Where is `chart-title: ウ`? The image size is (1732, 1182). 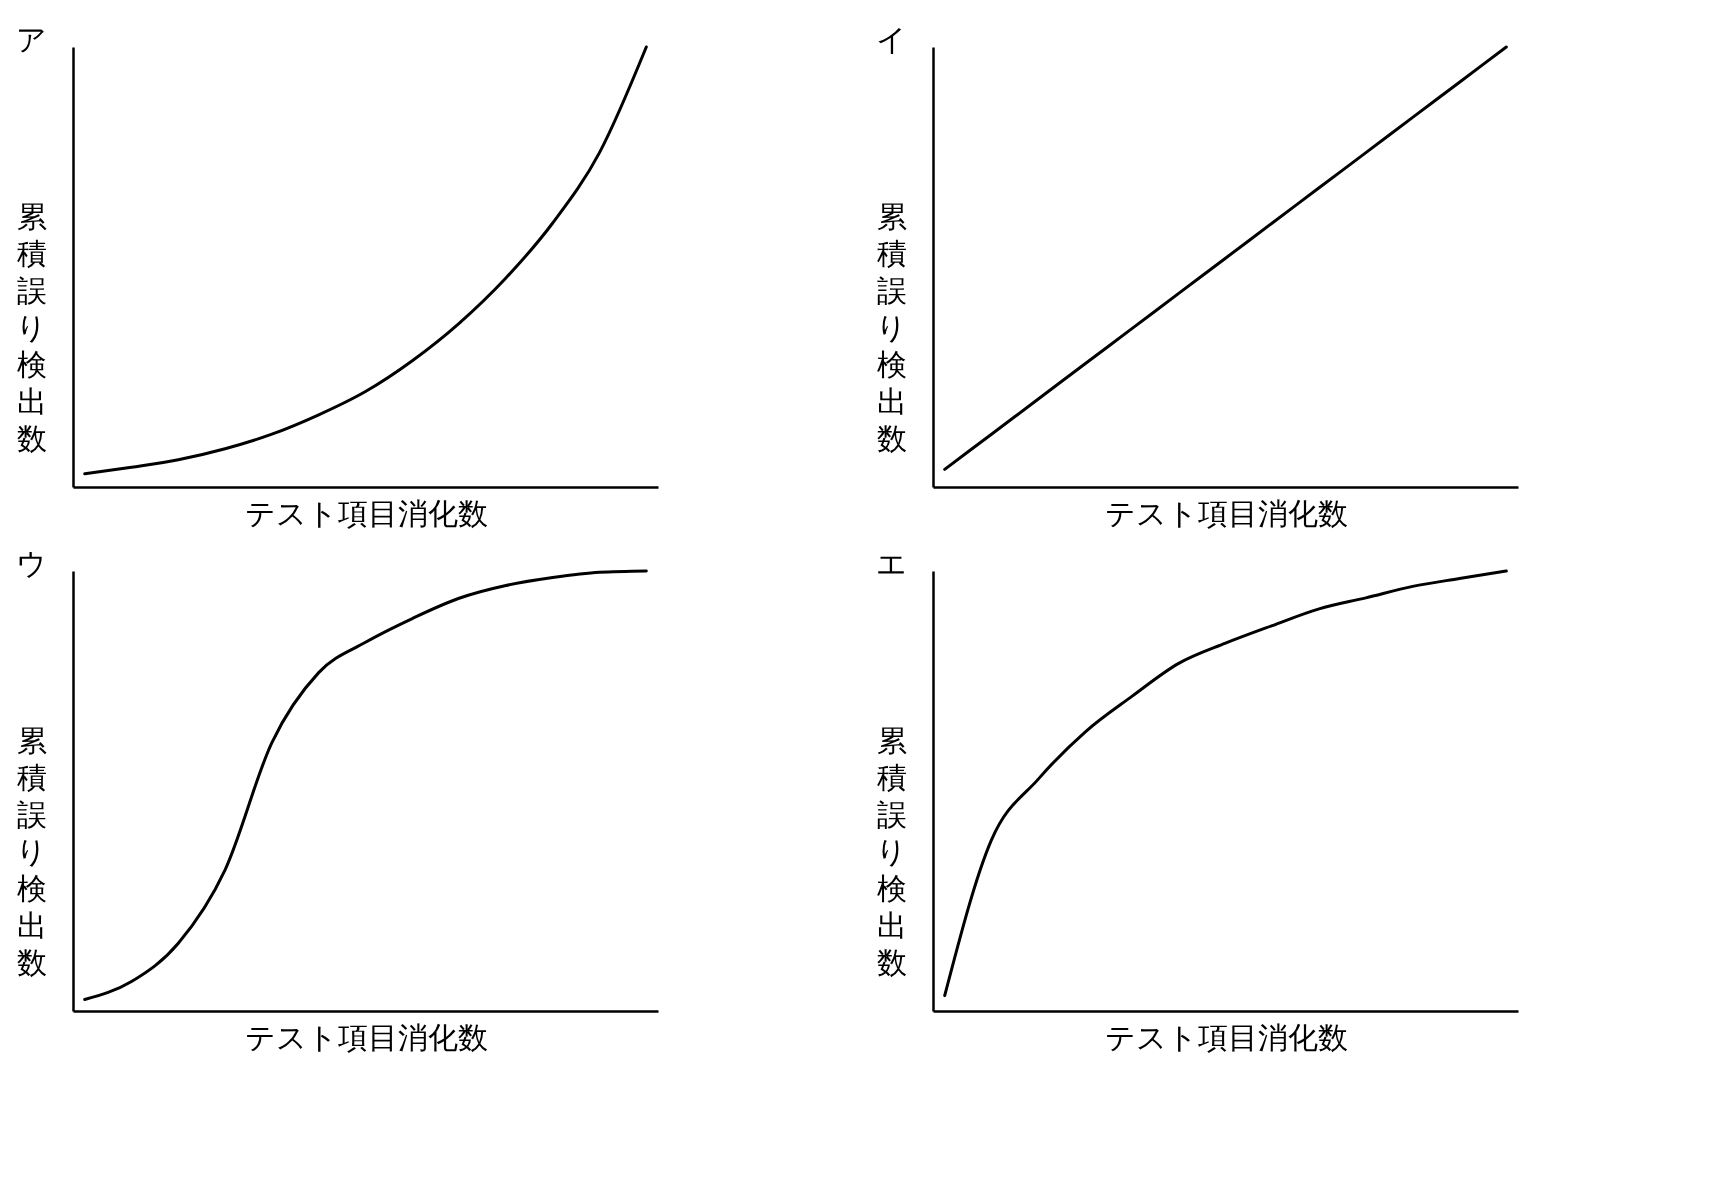
chart-title: ウ is located at coordinates (31, 563).